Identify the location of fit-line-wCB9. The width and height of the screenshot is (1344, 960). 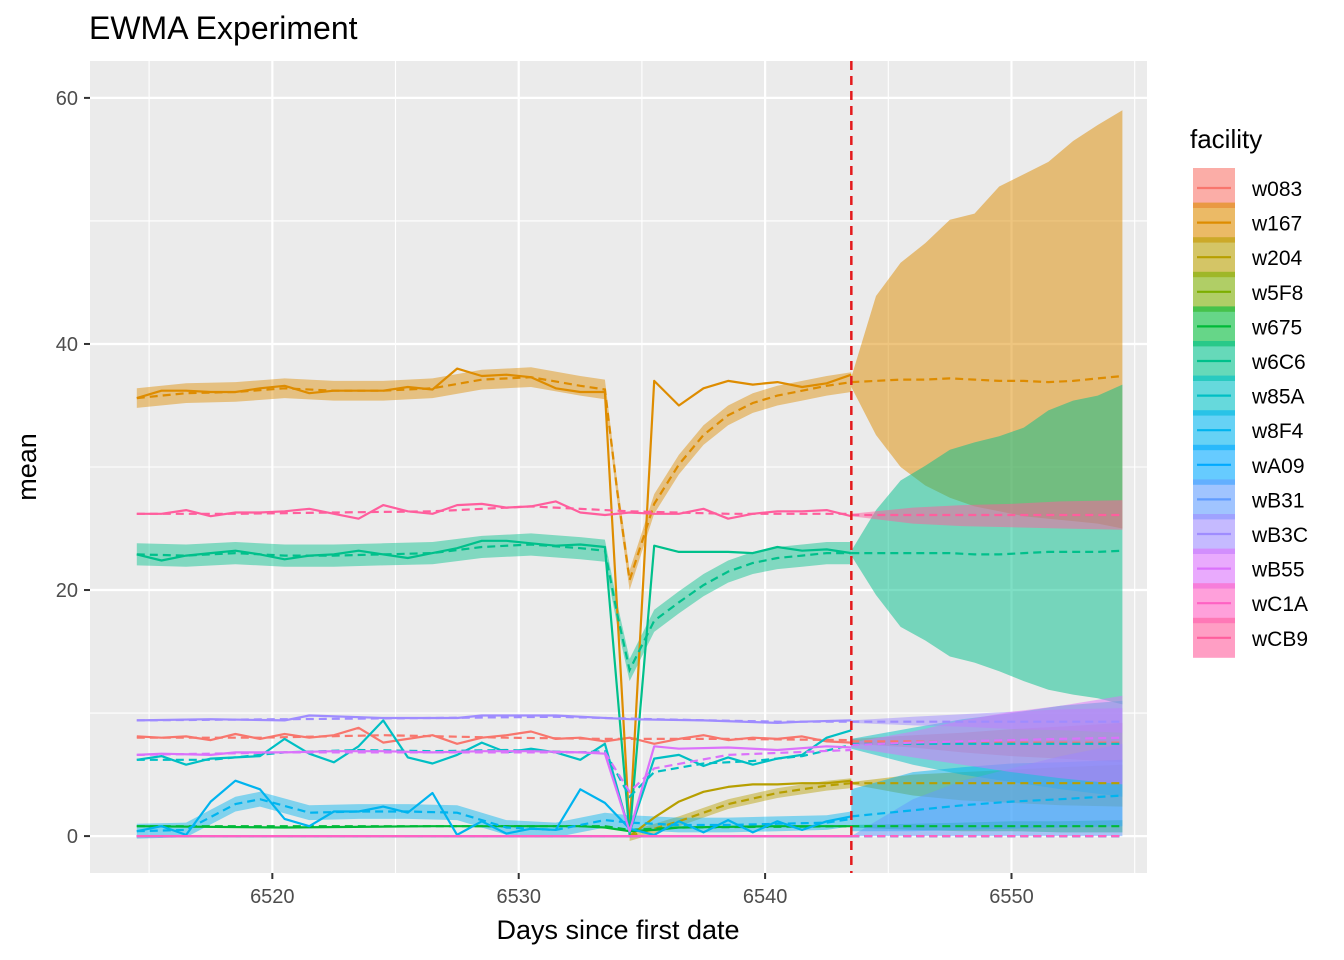
(494, 510).